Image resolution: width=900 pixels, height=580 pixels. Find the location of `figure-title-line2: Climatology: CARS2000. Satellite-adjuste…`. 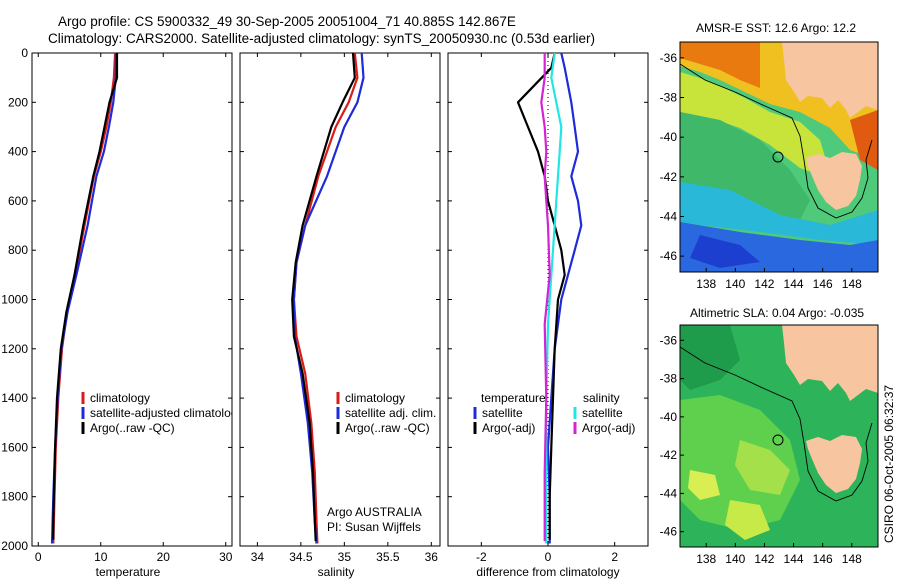

figure-title-line2: Climatology: CARS2000. Satellite-adjuste… is located at coordinates (321, 38).